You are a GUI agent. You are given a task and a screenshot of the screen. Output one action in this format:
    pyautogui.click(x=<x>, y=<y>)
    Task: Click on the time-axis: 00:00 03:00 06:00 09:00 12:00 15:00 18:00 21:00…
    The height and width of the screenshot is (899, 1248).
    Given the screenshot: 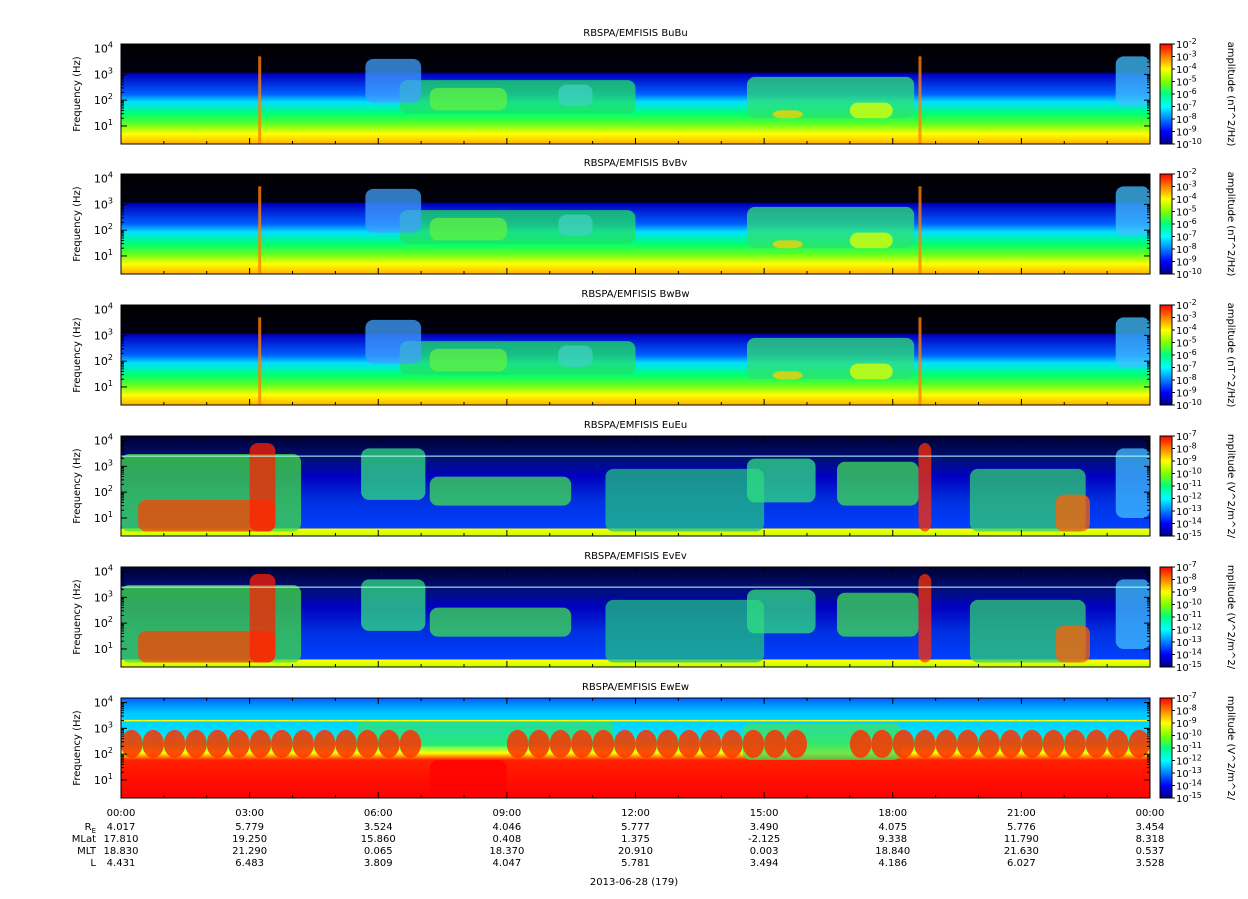 What is the action you would take?
    pyautogui.click(x=636, y=813)
    